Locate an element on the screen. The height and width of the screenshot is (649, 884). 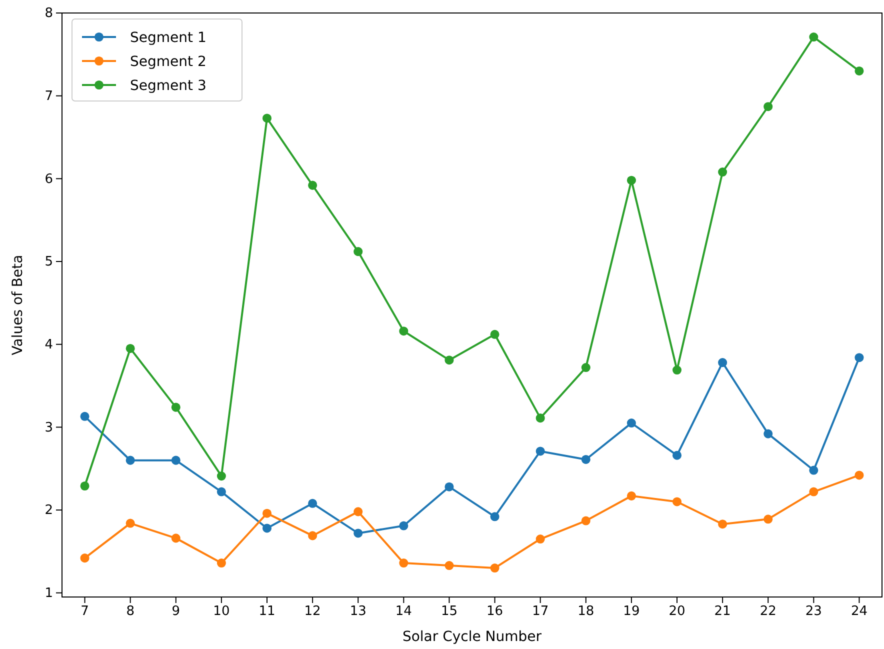
legend-label: Segment 3 is located at coordinates (168, 86).